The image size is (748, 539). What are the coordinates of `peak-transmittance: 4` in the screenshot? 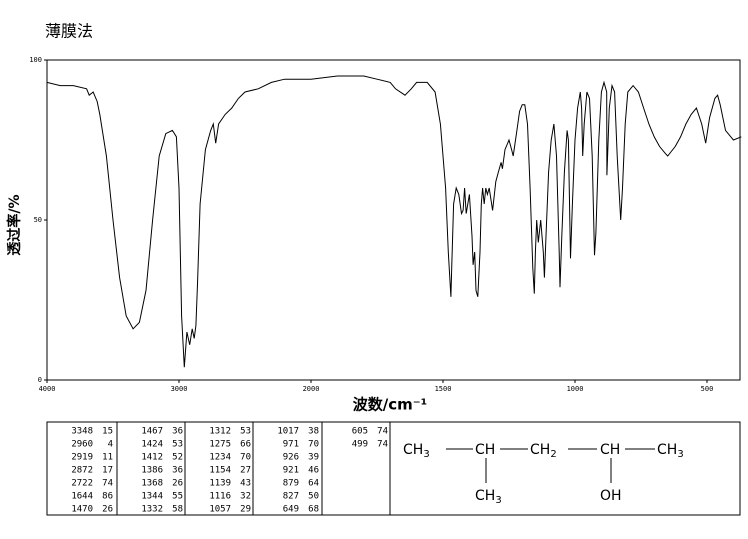 It's located at (110, 445).